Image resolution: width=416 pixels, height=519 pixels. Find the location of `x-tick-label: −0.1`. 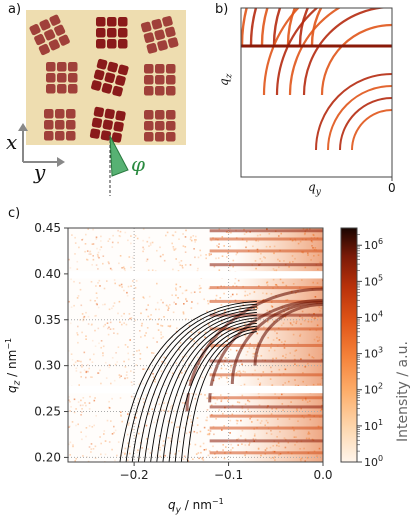

x-tick-label: −0.1 is located at coordinates (228, 475).